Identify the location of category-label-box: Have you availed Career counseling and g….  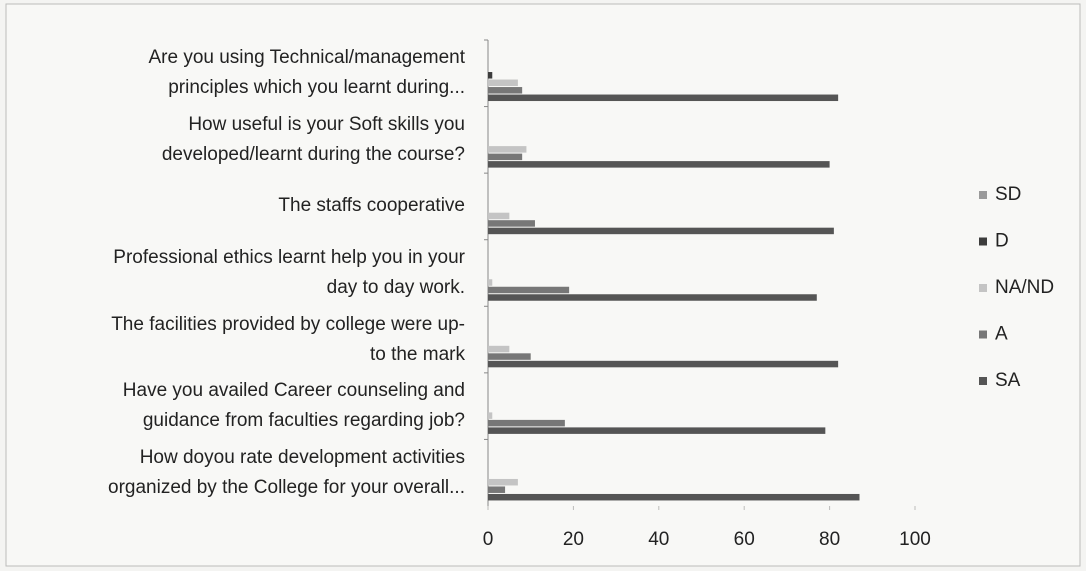
(293, 406).